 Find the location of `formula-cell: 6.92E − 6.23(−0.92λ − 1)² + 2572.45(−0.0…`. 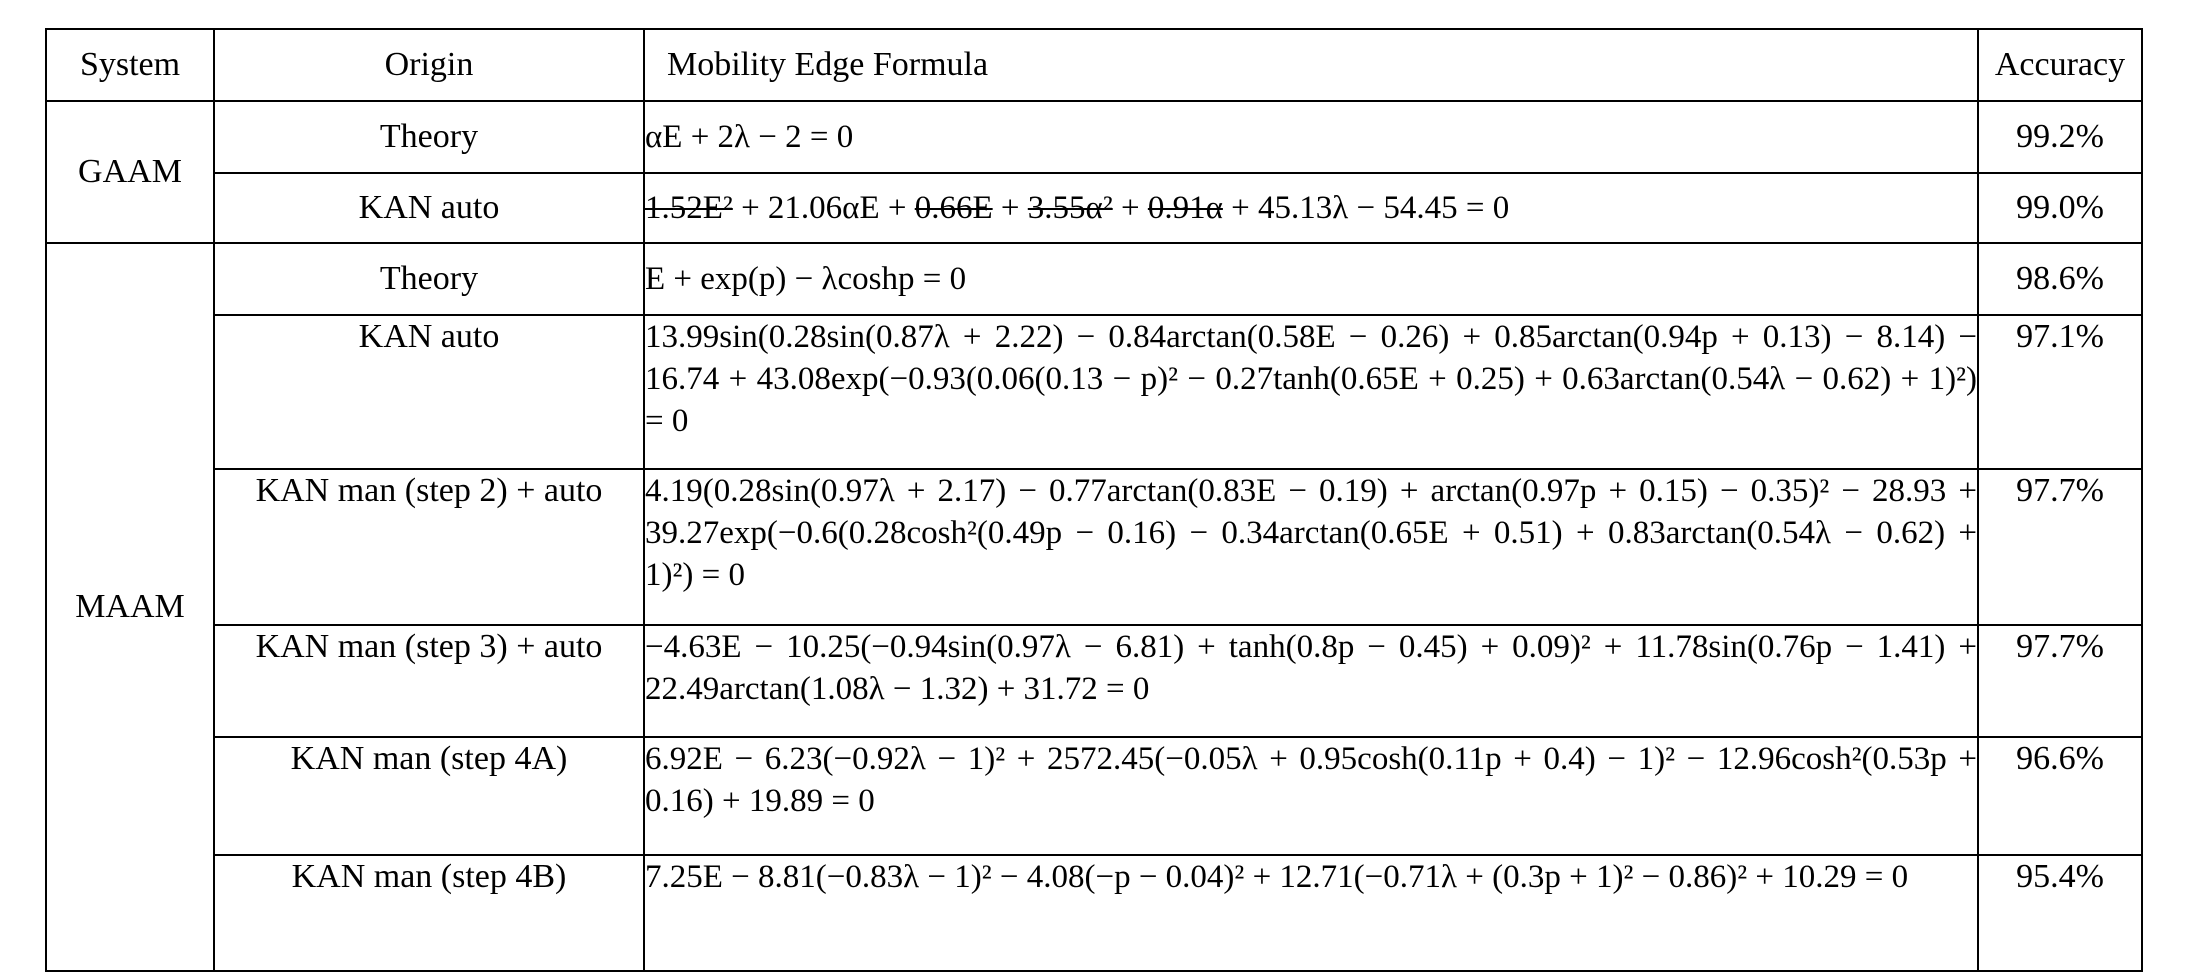

formula-cell: 6.92E − 6.23(−0.92λ − 1)² + 2572.45(−0.0… is located at coordinates (1311, 796).